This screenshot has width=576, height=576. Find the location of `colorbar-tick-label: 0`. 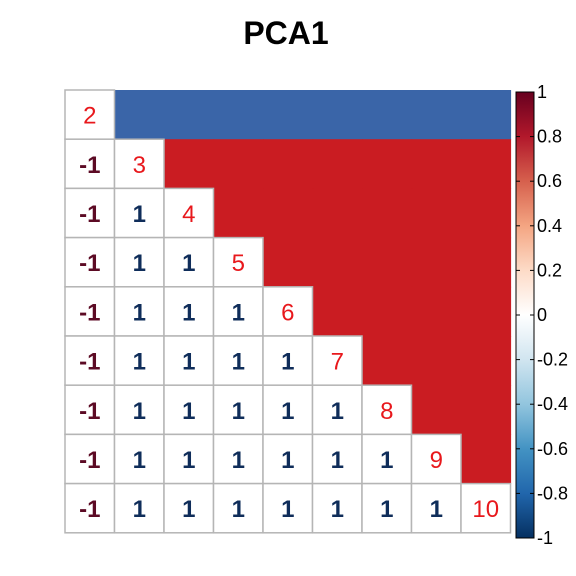

colorbar-tick-label: 0 is located at coordinates (542, 315).